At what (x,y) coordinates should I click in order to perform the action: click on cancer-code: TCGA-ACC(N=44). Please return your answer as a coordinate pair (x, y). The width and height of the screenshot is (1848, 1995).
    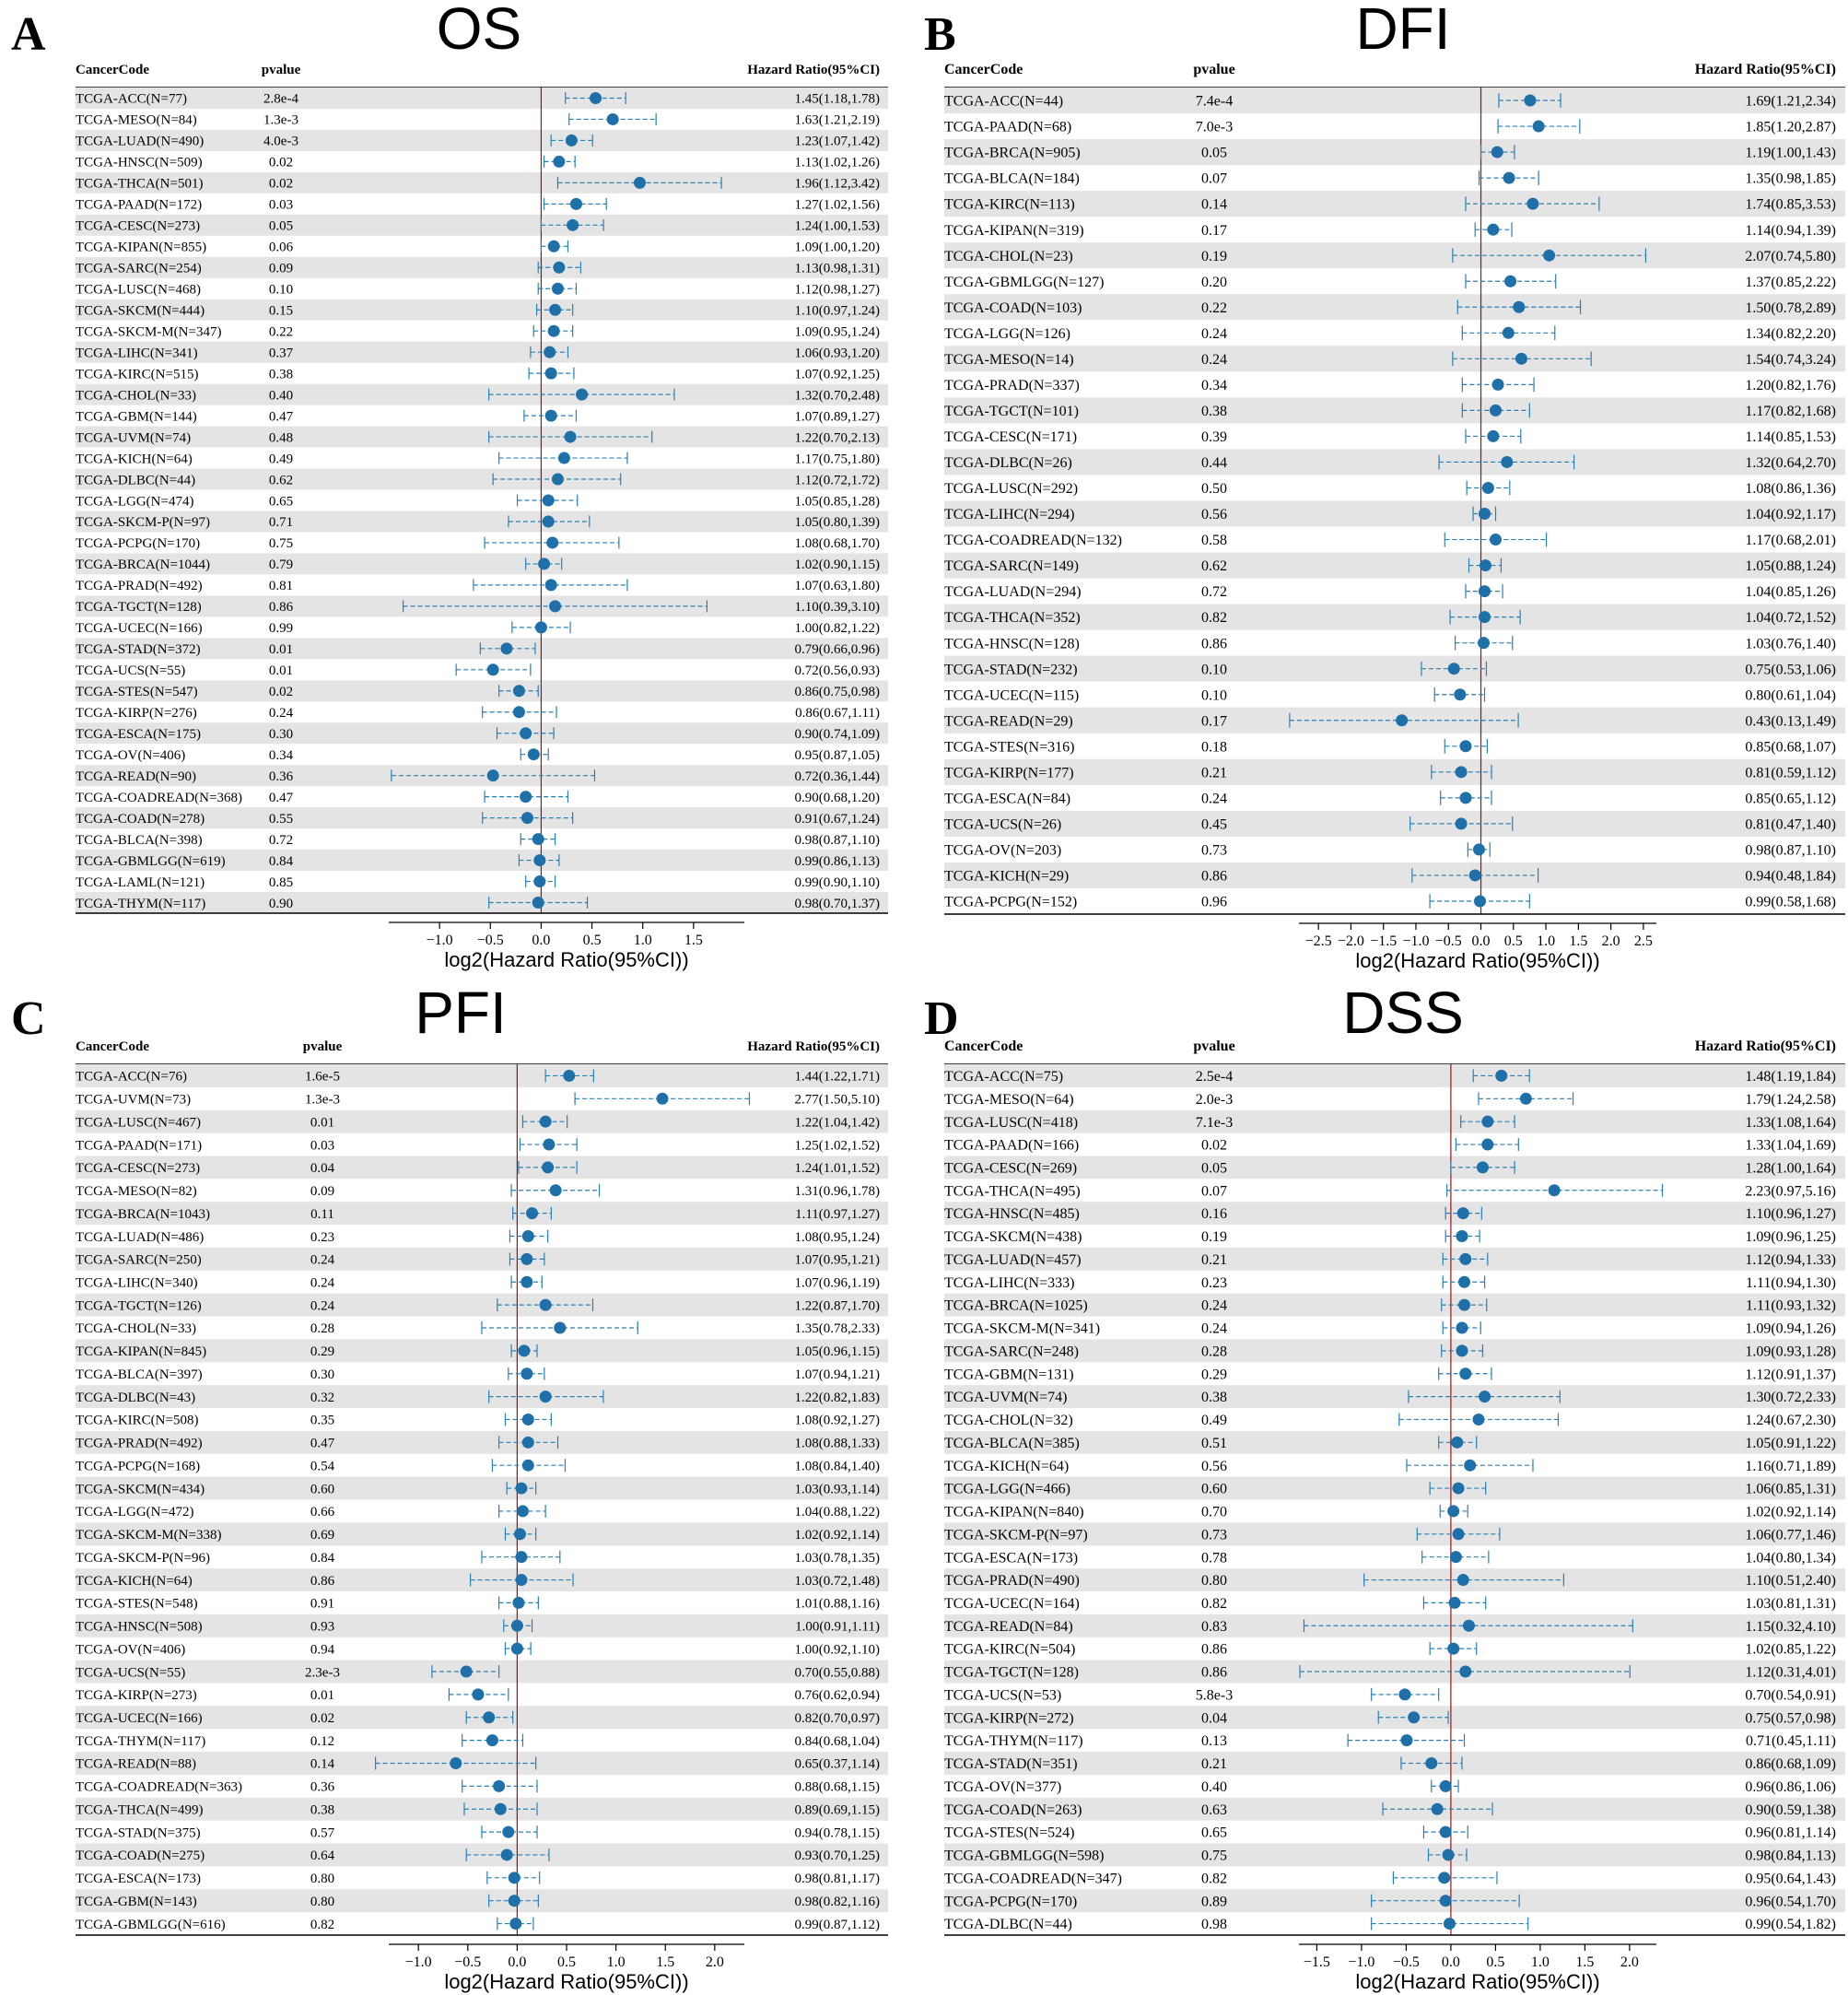
    Looking at the image, I should click on (1003, 102).